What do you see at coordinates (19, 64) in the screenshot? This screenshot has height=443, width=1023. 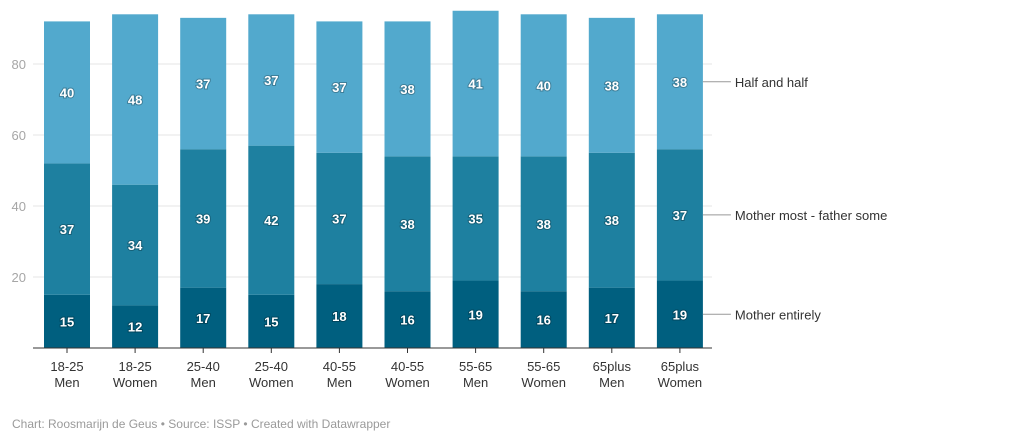 I see `y-tick-label: 80` at bounding box center [19, 64].